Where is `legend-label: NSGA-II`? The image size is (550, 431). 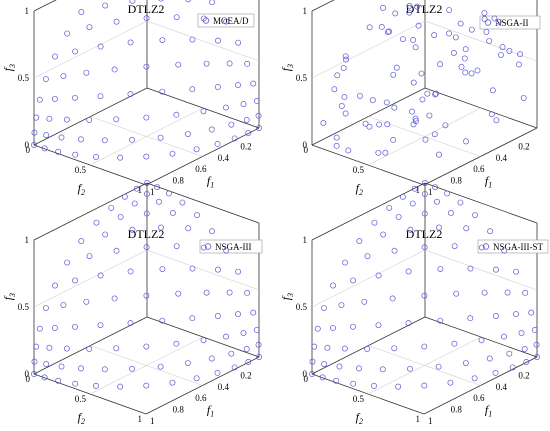
legend-label: NSGA-II is located at coordinates (512, 23).